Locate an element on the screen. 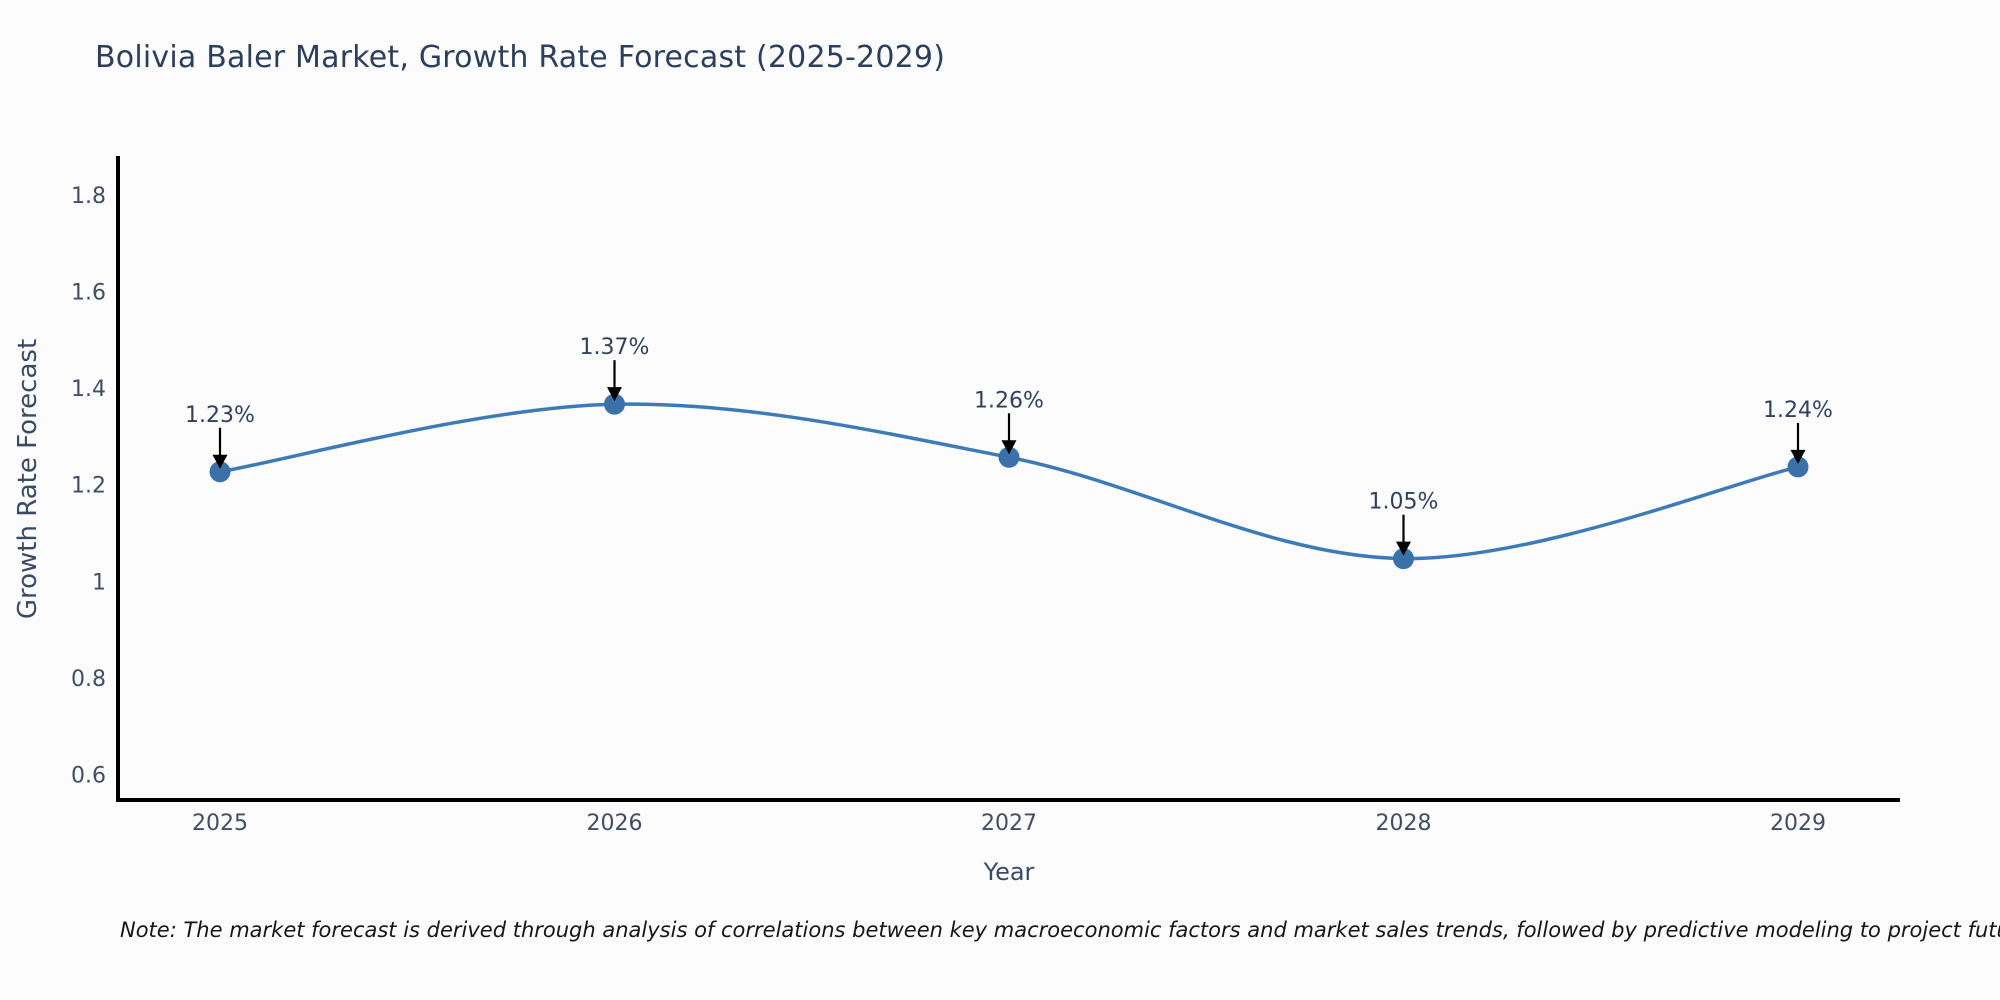 Image resolution: width=2000 pixels, height=1000 pixels. y-tick-label: 0.6 is located at coordinates (88, 775).